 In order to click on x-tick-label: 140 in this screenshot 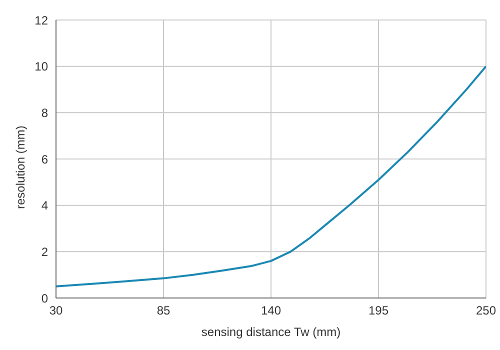, I will do `click(271, 311)`.